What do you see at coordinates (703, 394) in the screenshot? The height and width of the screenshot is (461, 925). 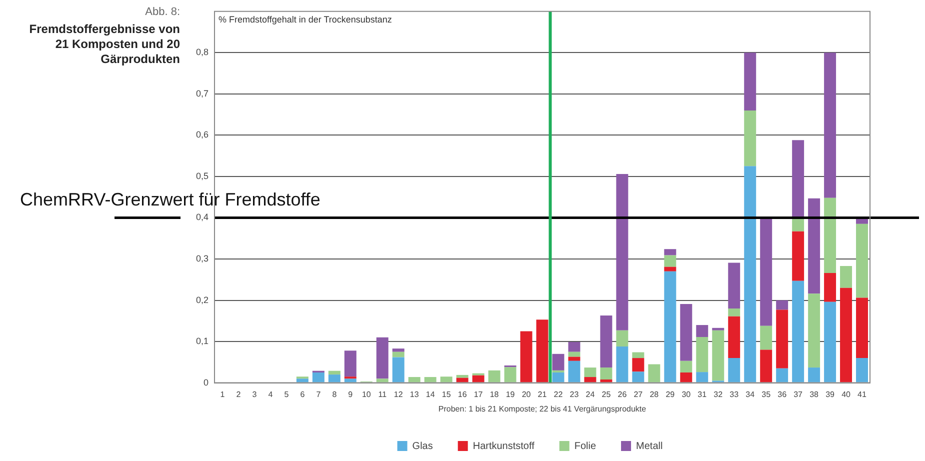 I see `x-tick-label: 31` at bounding box center [703, 394].